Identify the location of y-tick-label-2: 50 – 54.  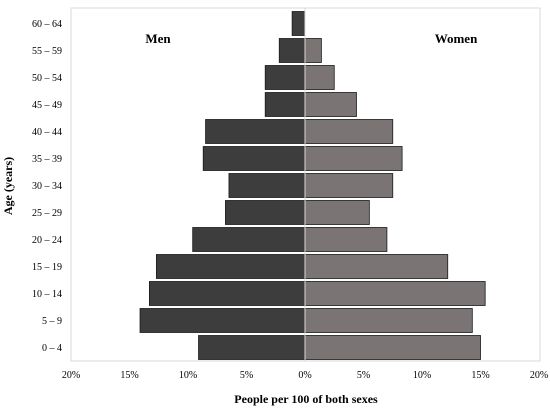
(47, 78).